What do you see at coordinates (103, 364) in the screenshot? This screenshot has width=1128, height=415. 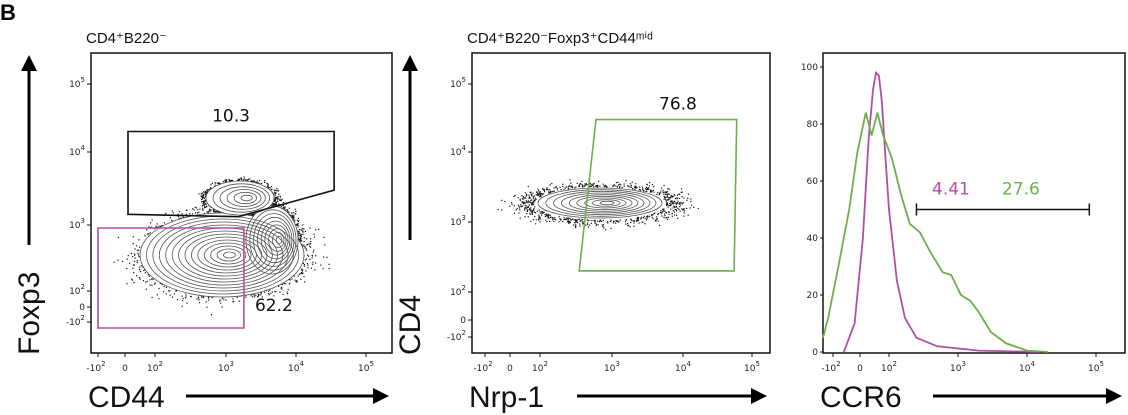 I see `tick-exponent: 2` at bounding box center [103, 364].